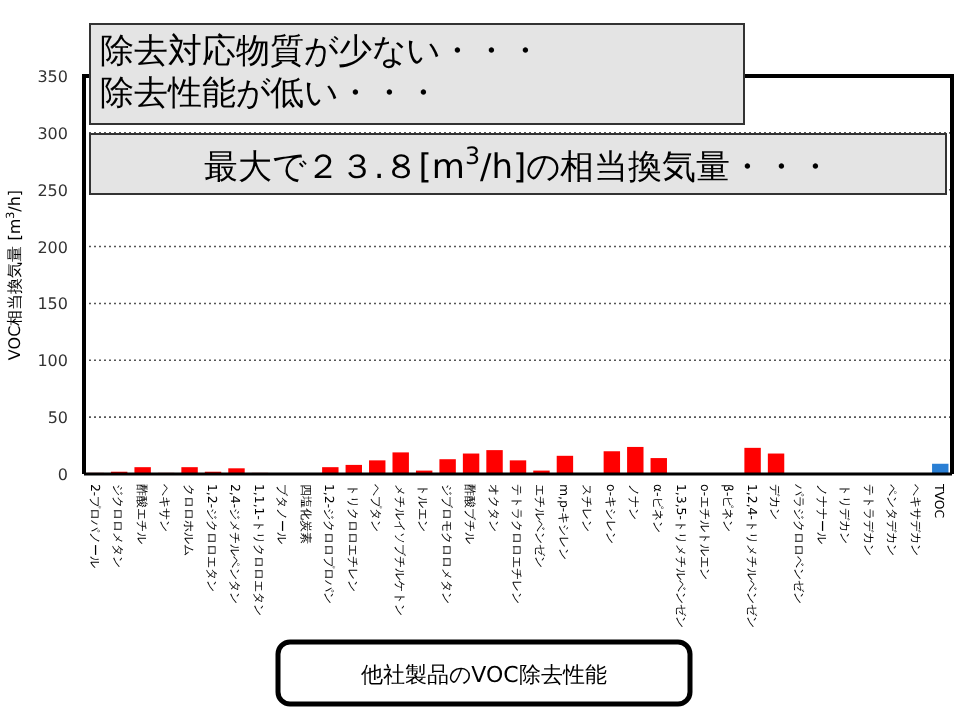 This screenshot has height=720, width=960. I want to click on y-tick-label: 150, so click(52, 304).